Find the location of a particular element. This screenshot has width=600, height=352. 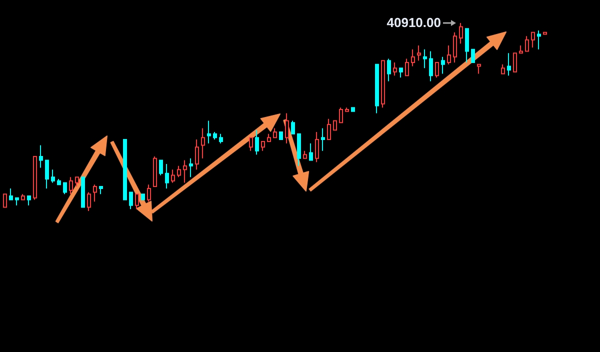

annotation: 40910.00 is located at coordinates (413, 22).